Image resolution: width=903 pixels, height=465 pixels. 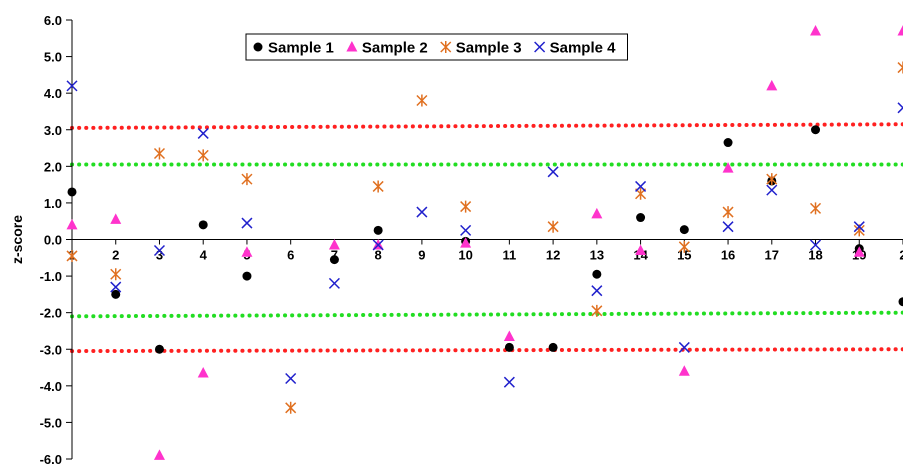 What do you see at coordinates (772, 255) in the screenshot?
I see `x-tick-label: 17` at bounding box center [772, 255].